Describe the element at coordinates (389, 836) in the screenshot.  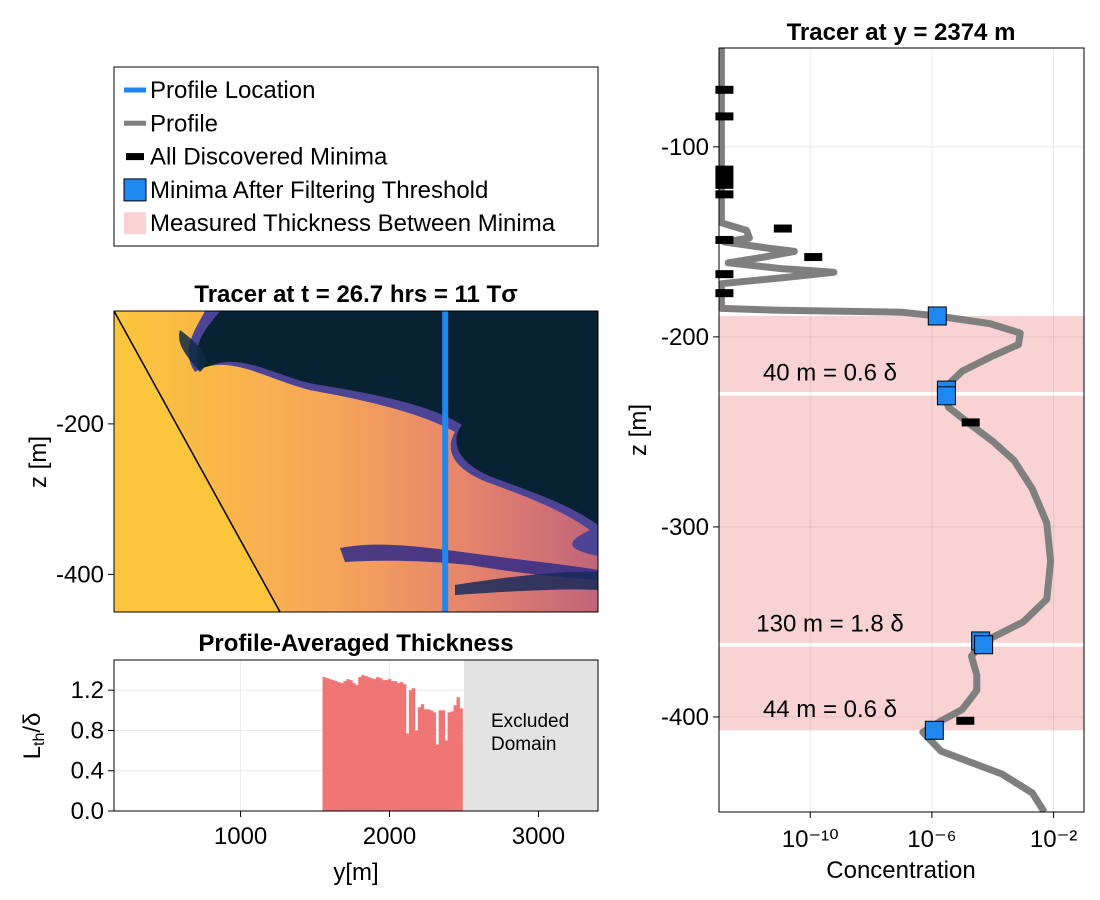
I see `thickness-x-tick-label: 2000` at that location.